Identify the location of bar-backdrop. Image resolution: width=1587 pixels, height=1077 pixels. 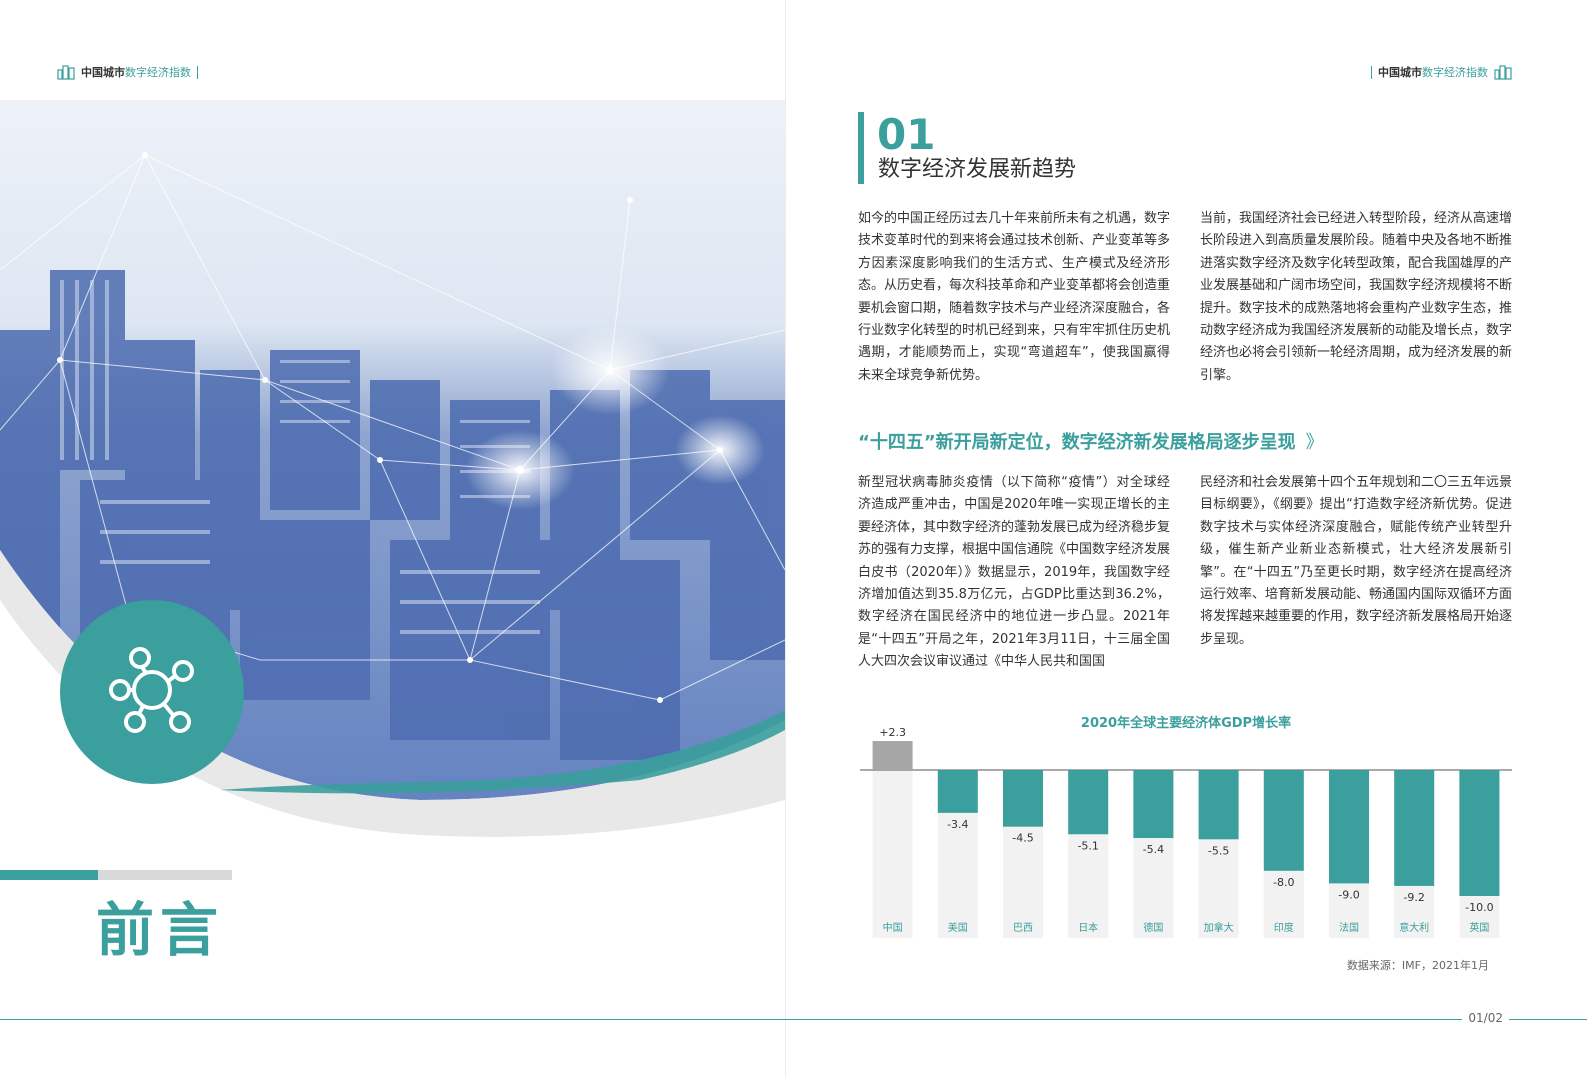
(892, 854).